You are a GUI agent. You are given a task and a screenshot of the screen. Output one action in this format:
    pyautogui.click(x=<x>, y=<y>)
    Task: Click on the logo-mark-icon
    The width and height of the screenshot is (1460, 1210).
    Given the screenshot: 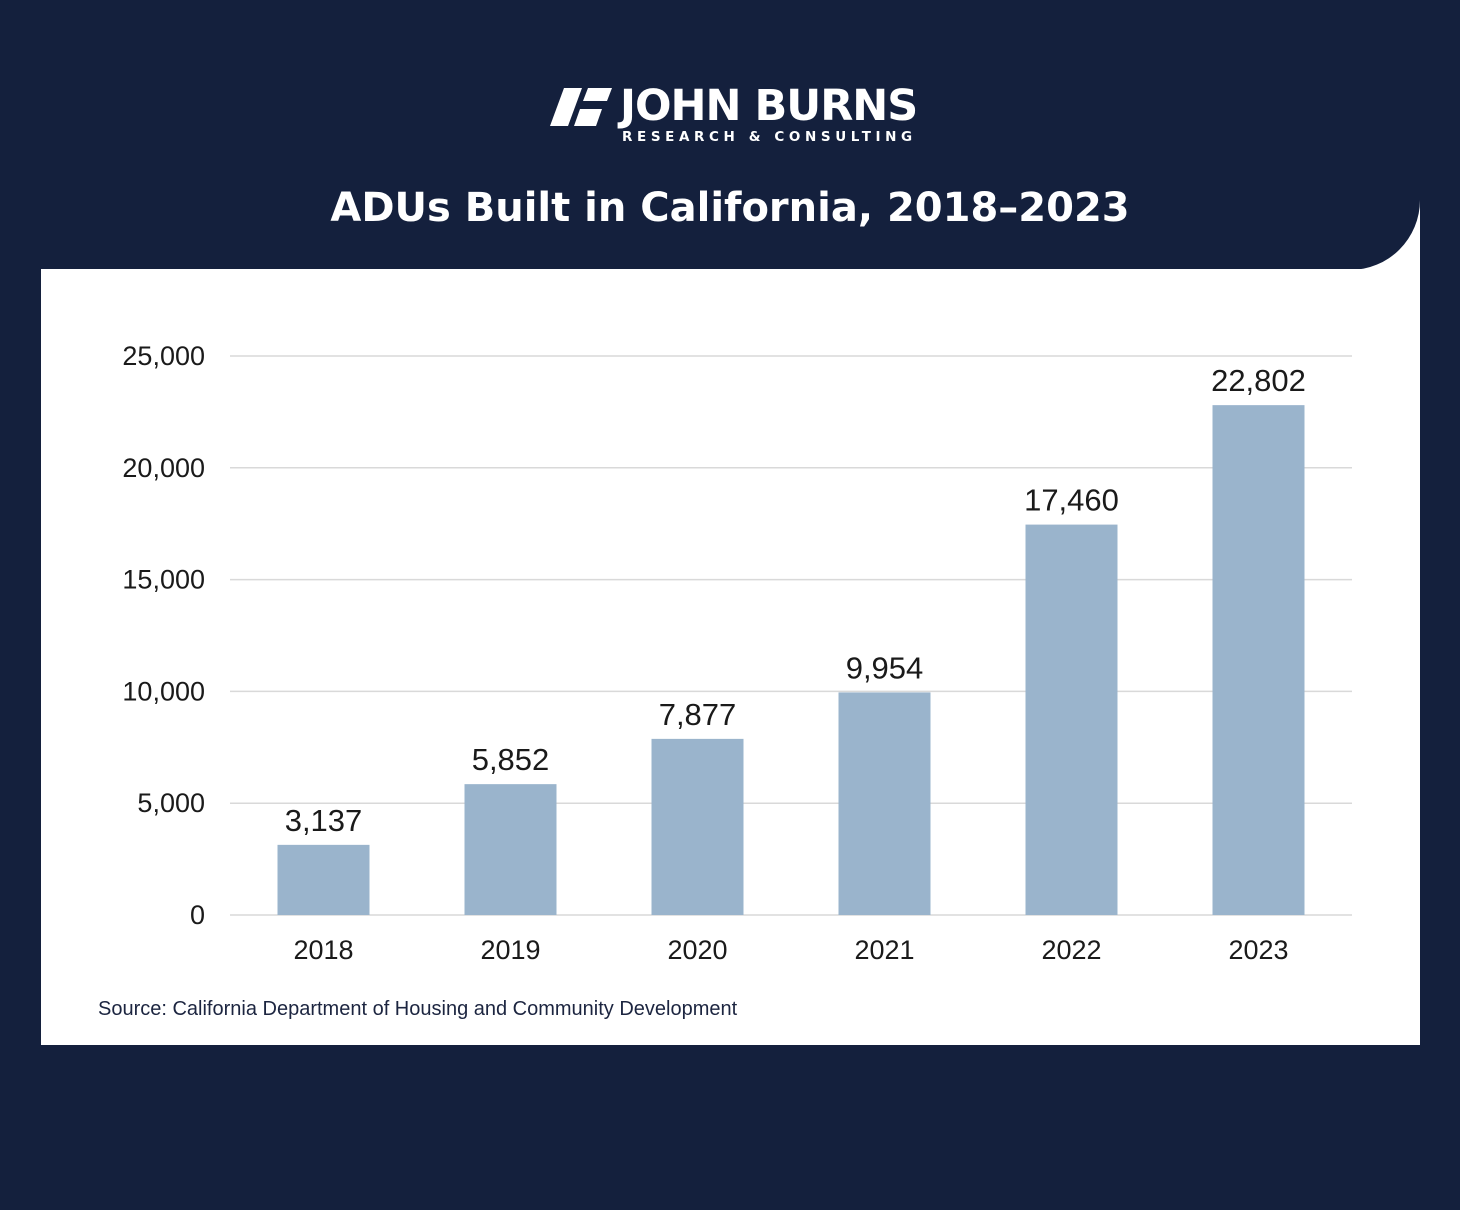 What is the action you would take?
    pyautogui.click(x=581, y=107)
    